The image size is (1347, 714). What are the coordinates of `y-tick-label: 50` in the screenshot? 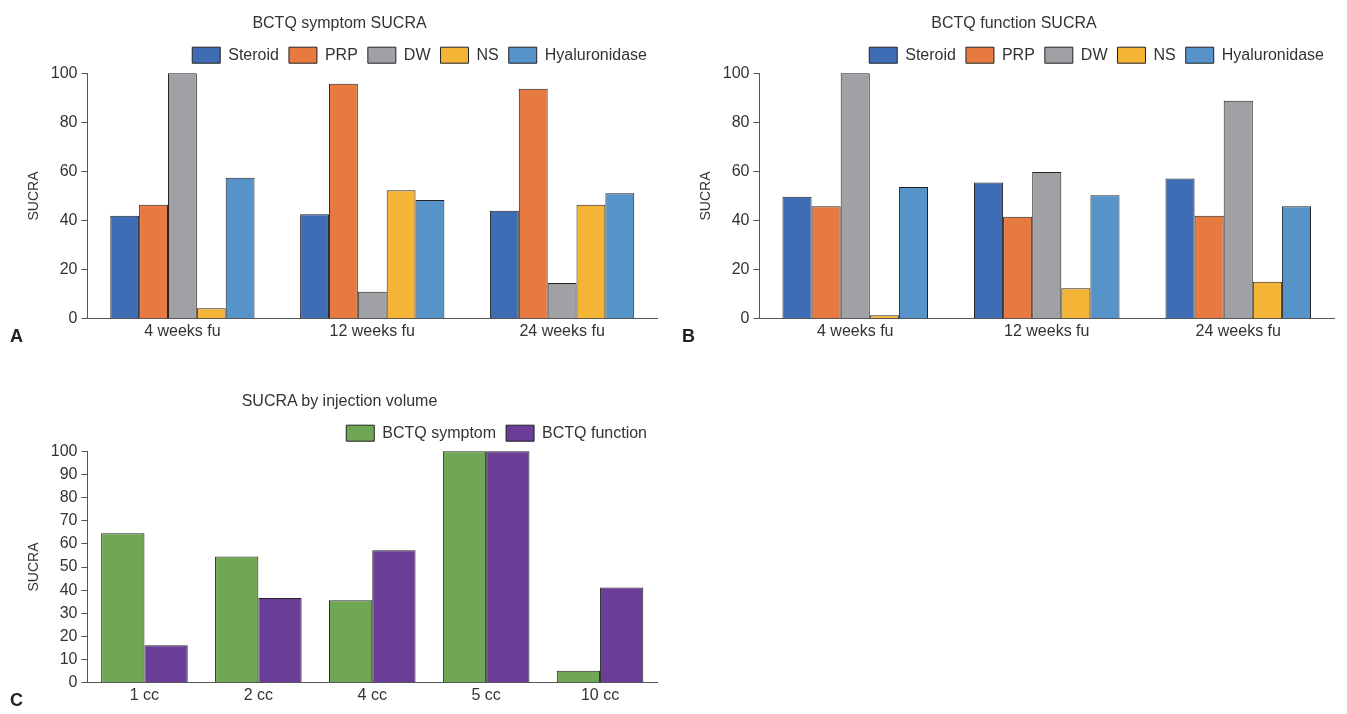 It's located at (68, 566).